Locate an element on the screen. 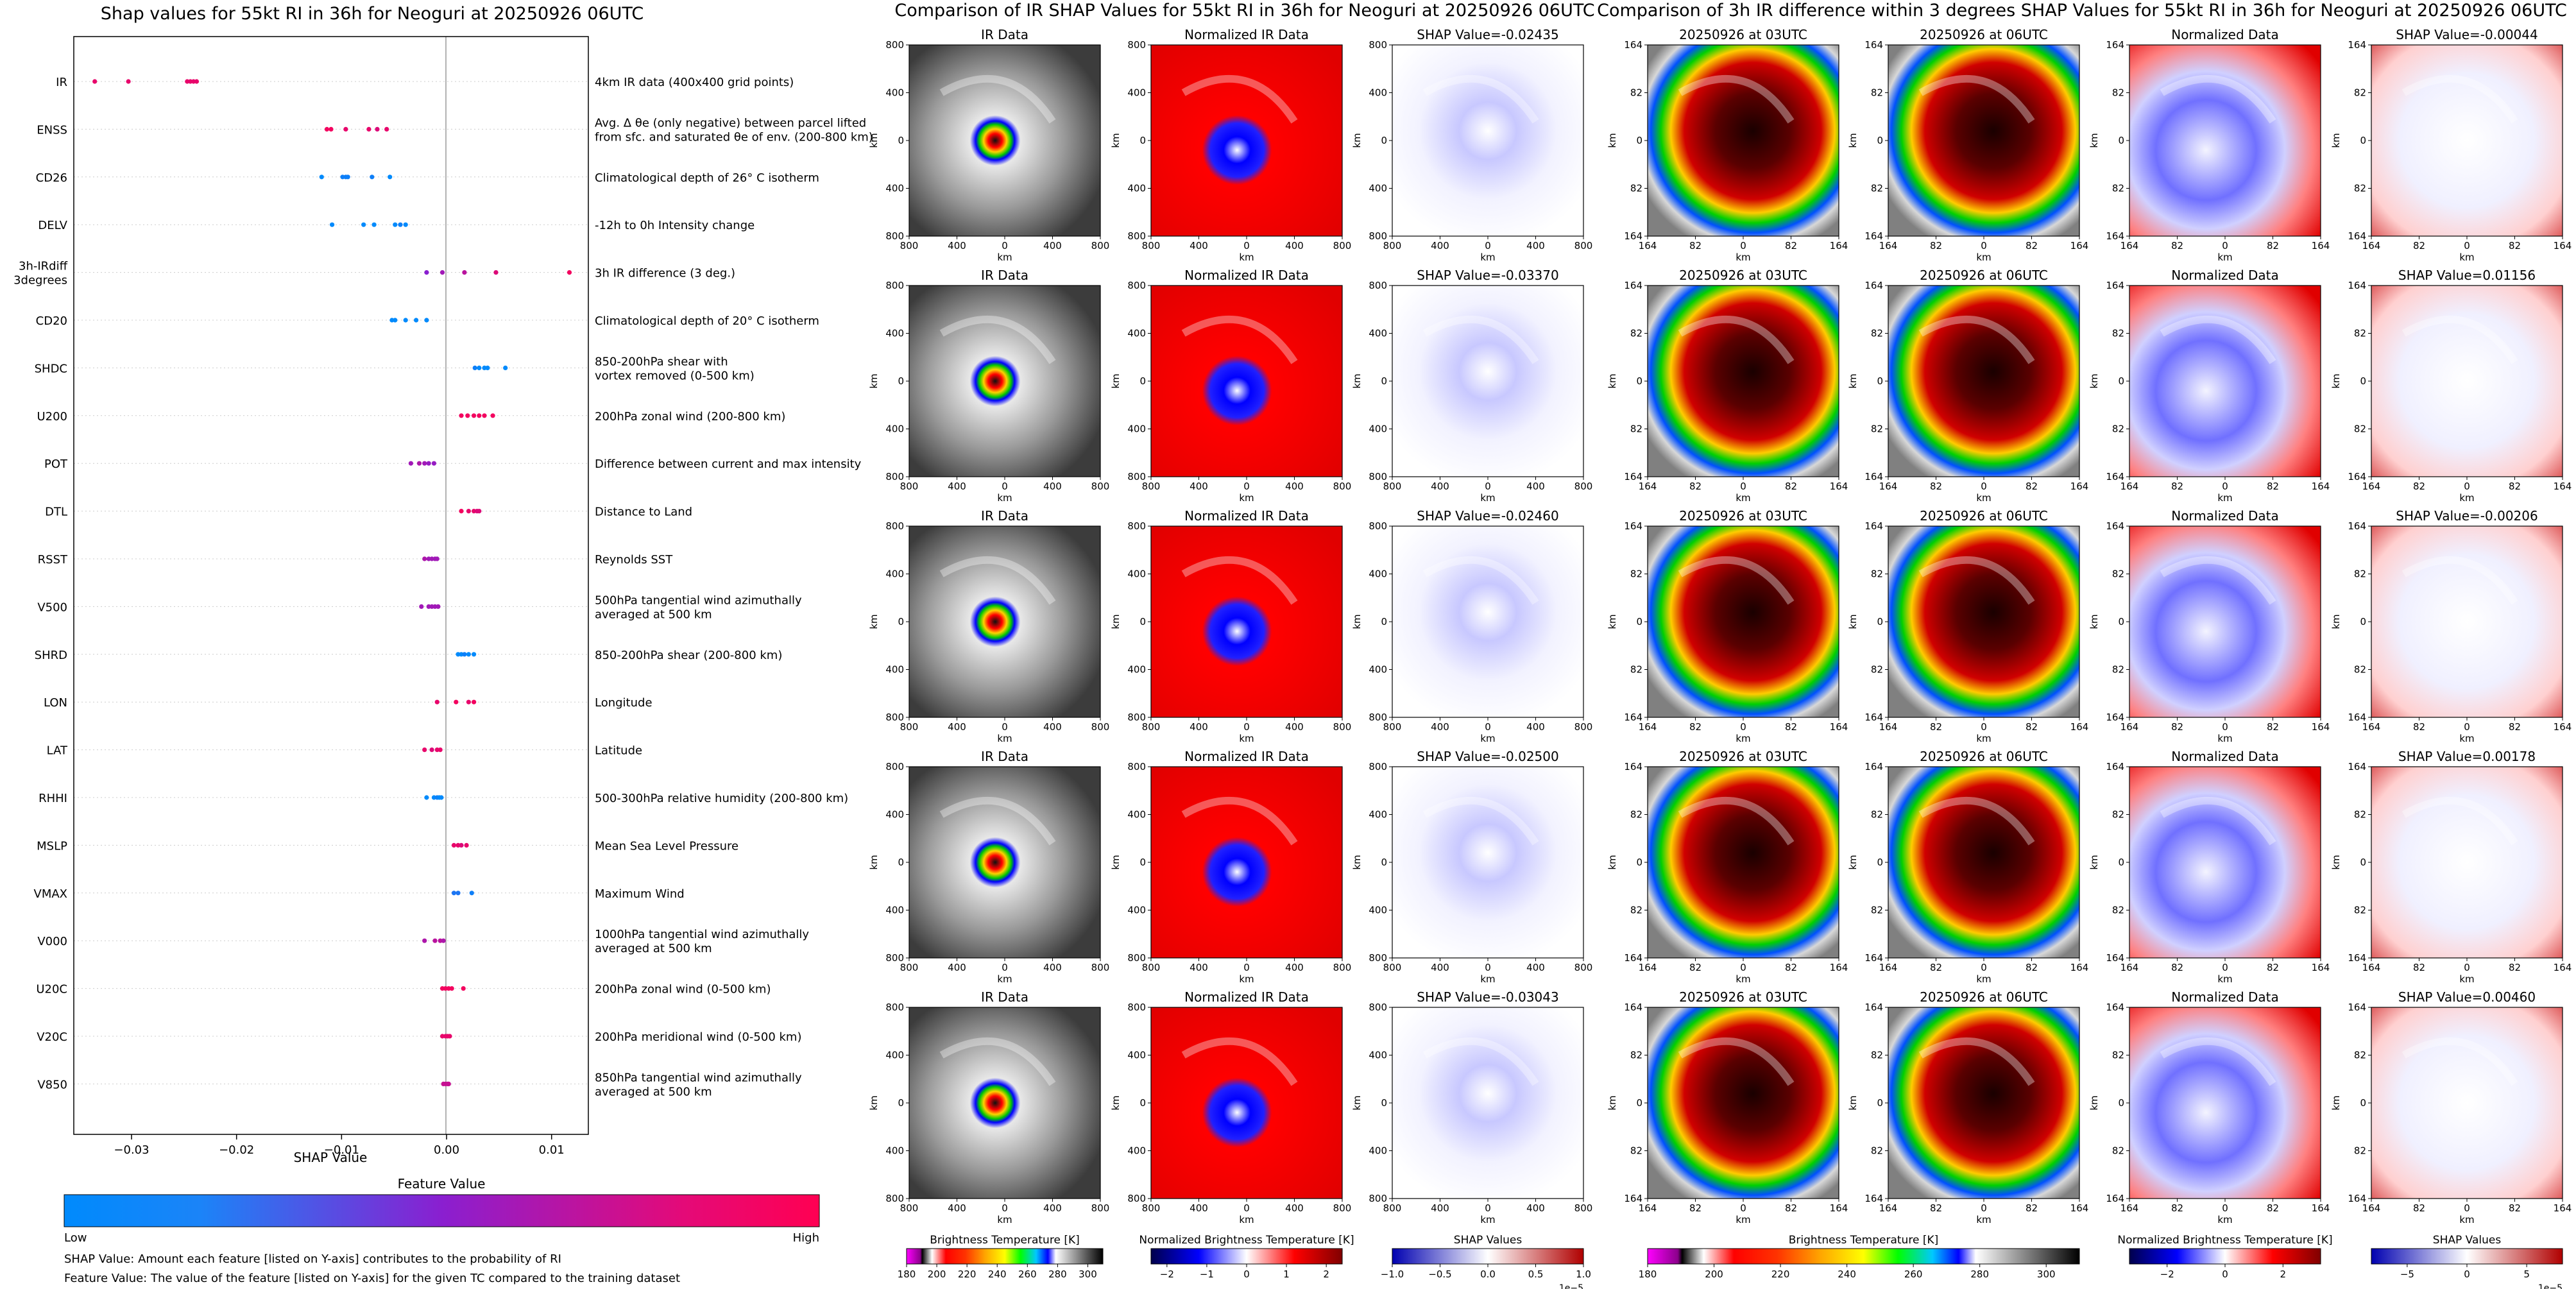 Image resolution: width=2576 pixels, height=1289 pixels. shap-x-ticks: −0.03 −0.02 −0.01 0.00 0.01 is located at coordinates (340, 1145).